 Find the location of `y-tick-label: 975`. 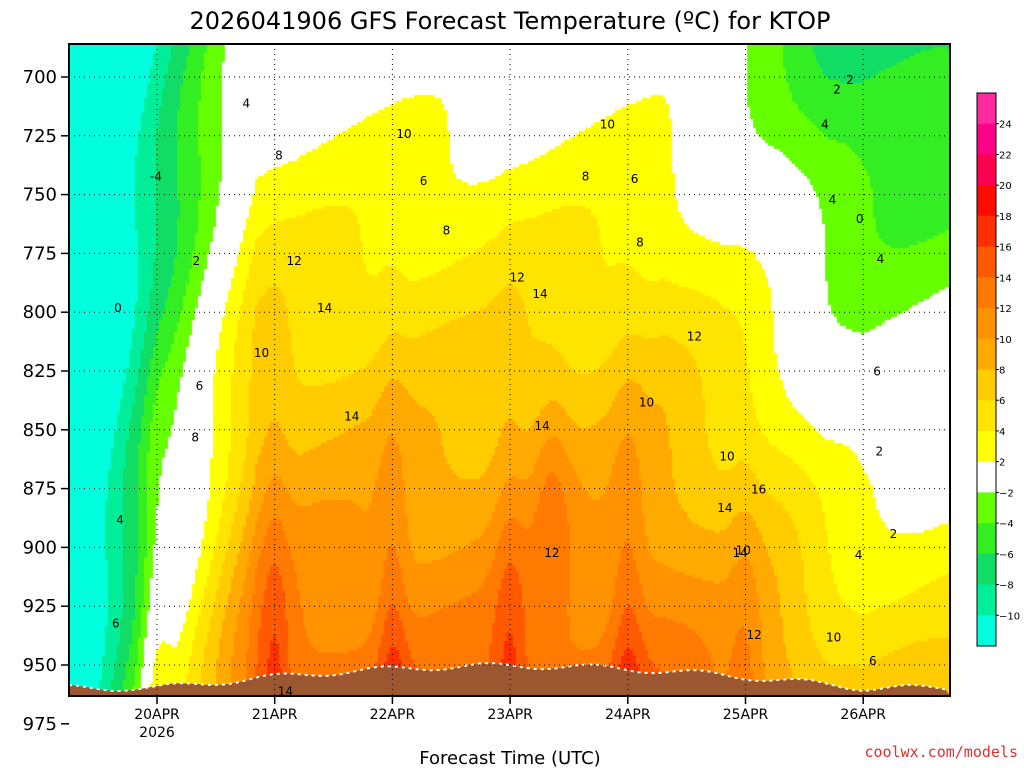

y-tick-label: 975 is located at coordinates (40, 724).